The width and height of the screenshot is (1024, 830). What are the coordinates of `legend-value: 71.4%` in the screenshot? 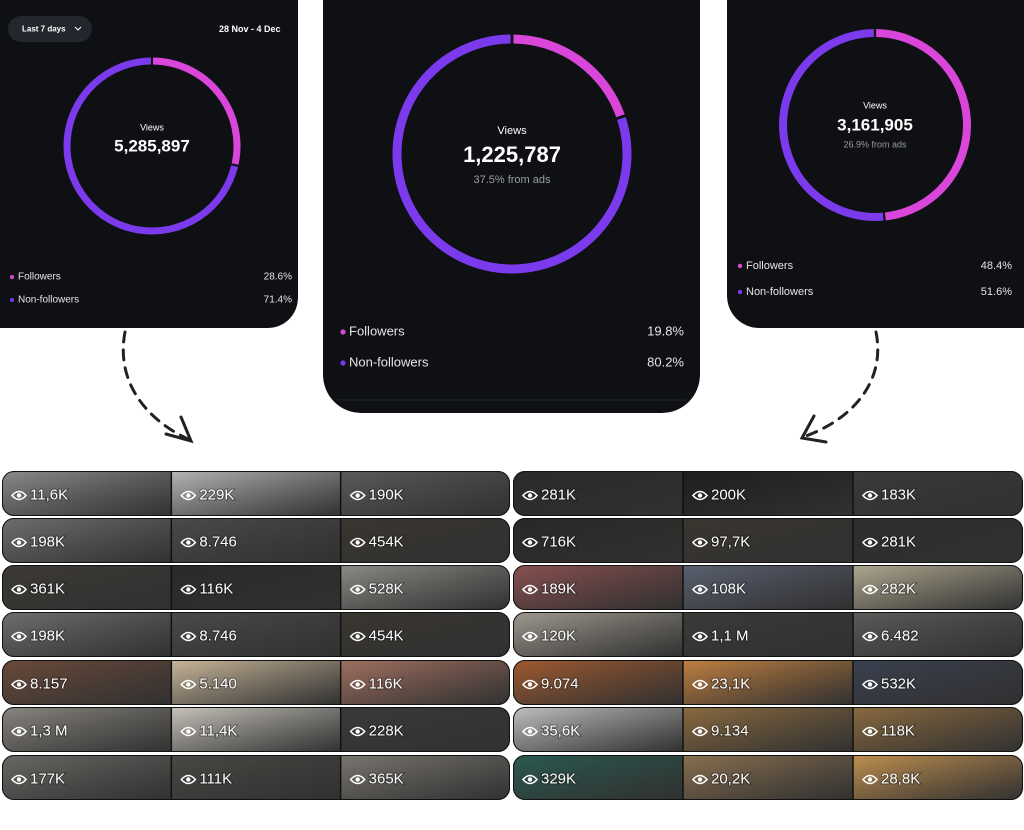 It's located at (278, 300).